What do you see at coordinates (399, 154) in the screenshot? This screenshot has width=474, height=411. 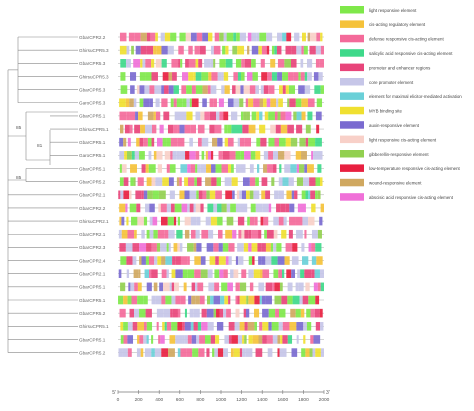 I see `legend-label: gibberellin-responsive element` at bounding box center [399, 154].